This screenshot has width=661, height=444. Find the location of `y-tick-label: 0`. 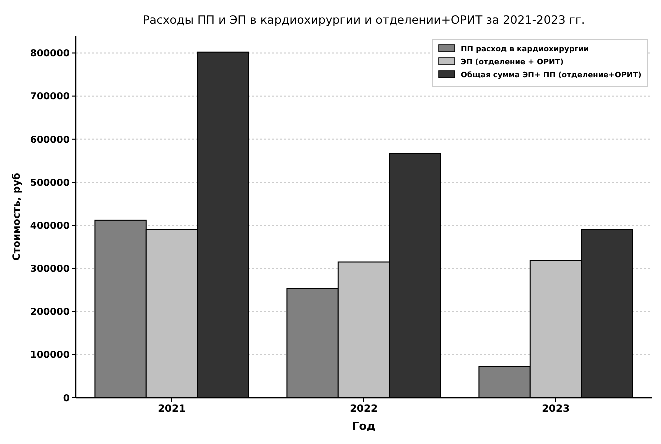

y-tick-label: 0 is located at coordinates (66, 398).